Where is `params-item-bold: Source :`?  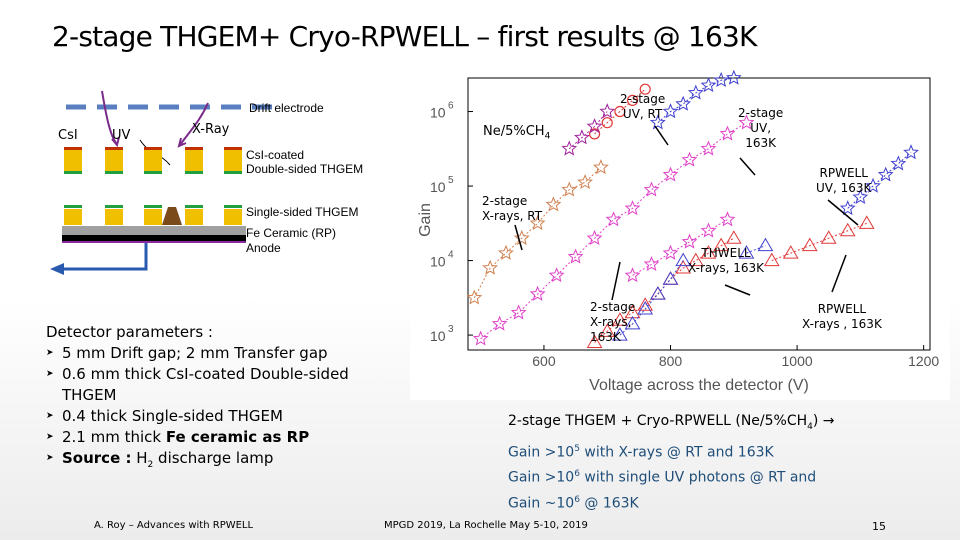 params-item-bold: Source : is located at coordinates (97, 458).